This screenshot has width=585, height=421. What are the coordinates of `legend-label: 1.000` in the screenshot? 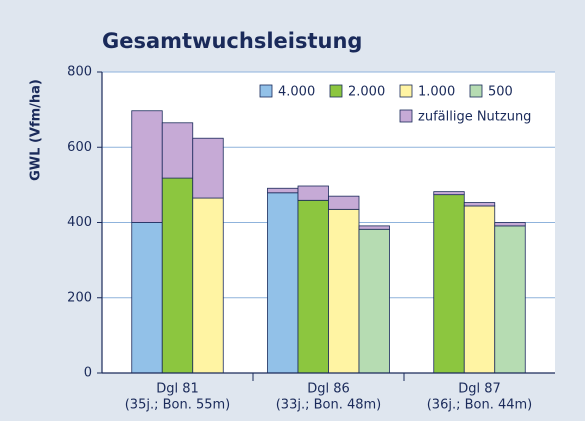 It's located at (436, 92).